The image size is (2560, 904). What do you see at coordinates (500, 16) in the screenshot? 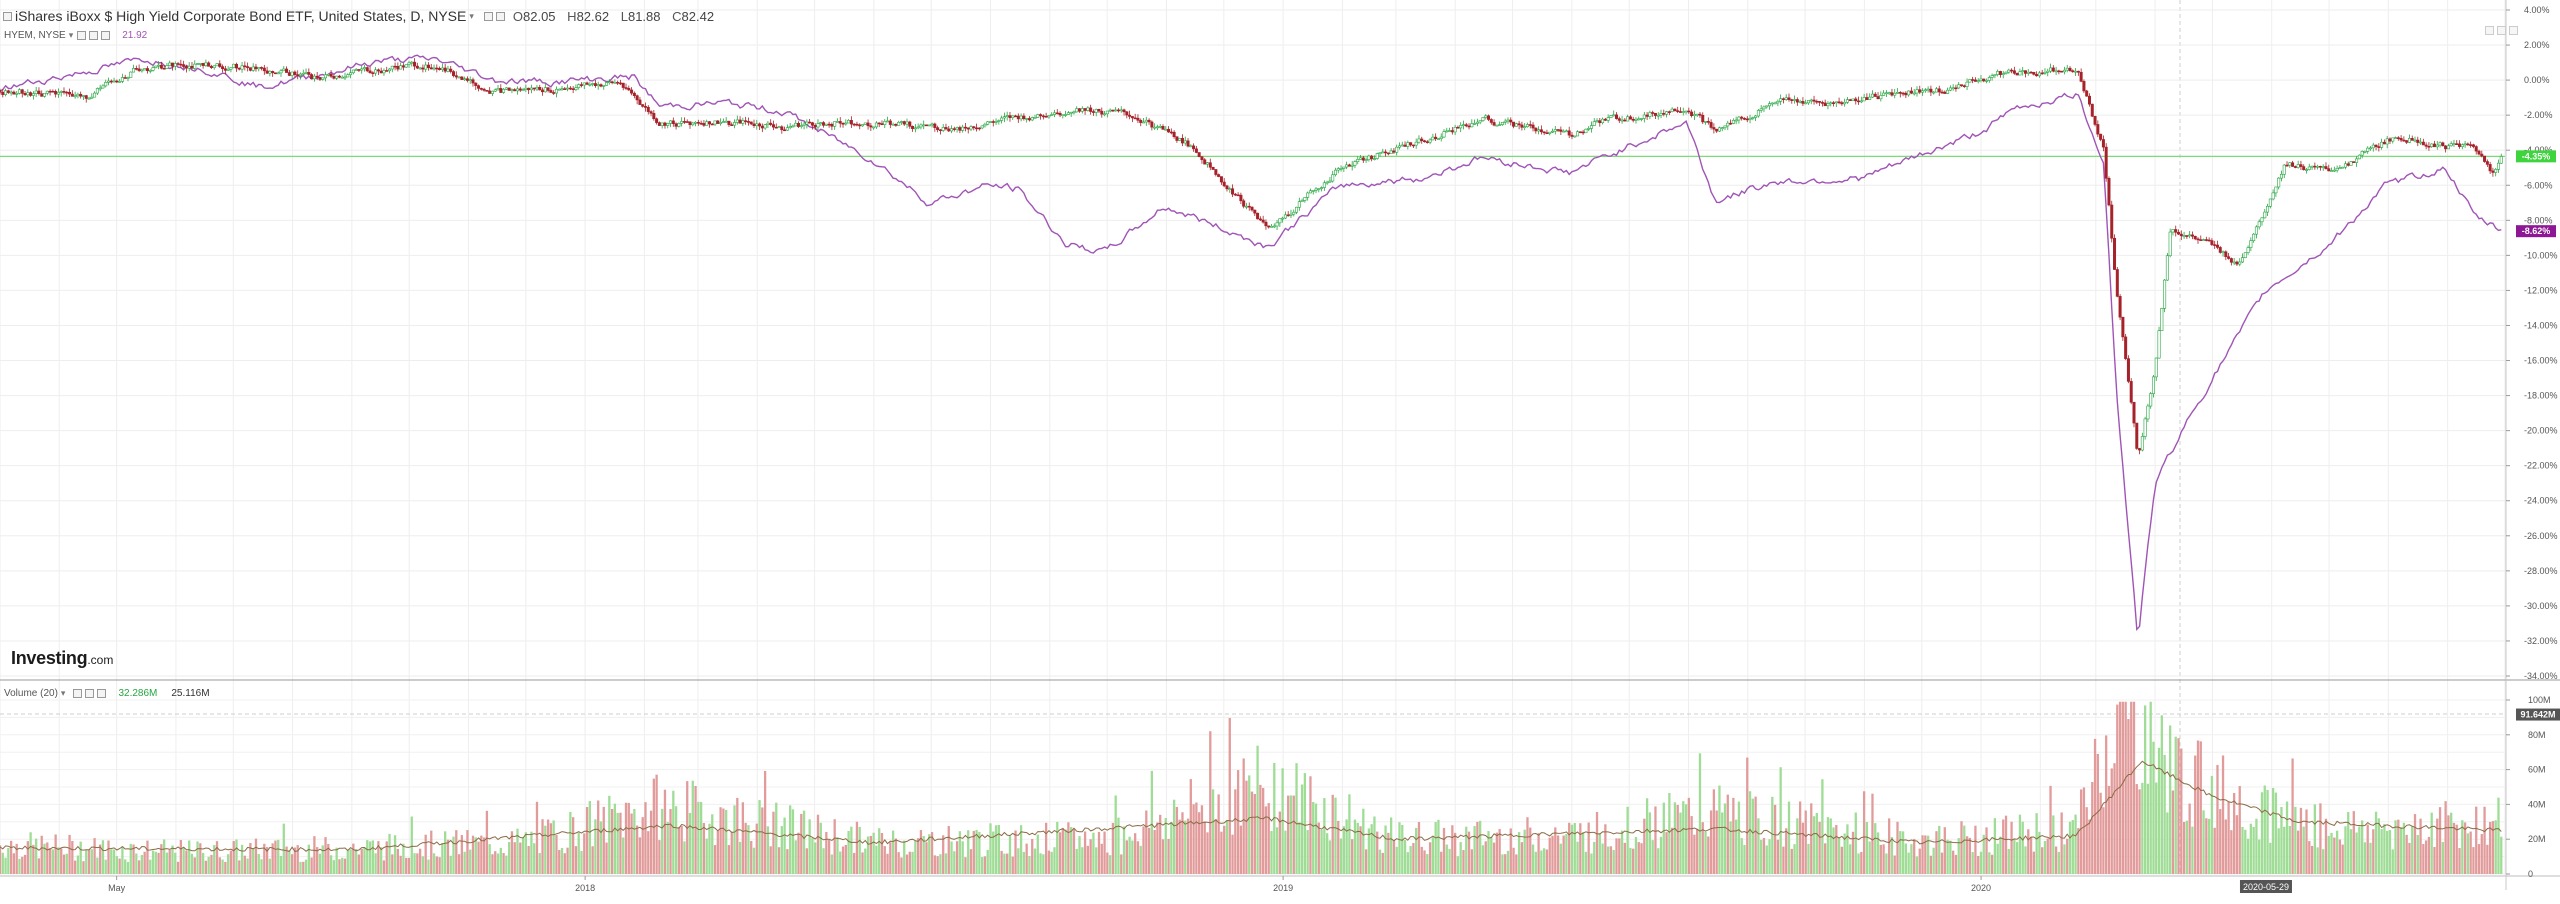
I see `settings-icon` at bounding box center [500, 16].